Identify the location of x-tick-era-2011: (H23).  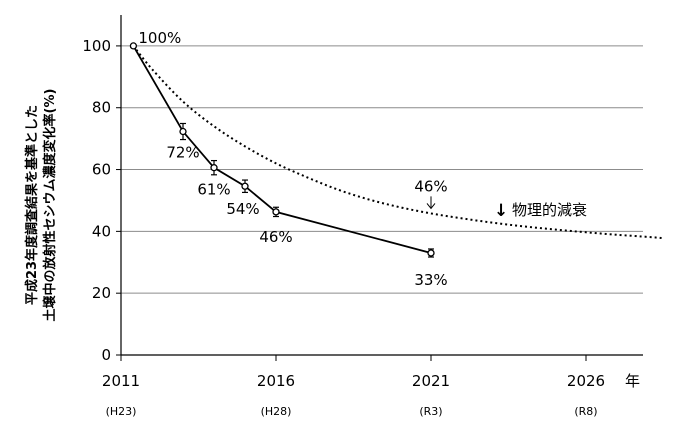
(121, 411).